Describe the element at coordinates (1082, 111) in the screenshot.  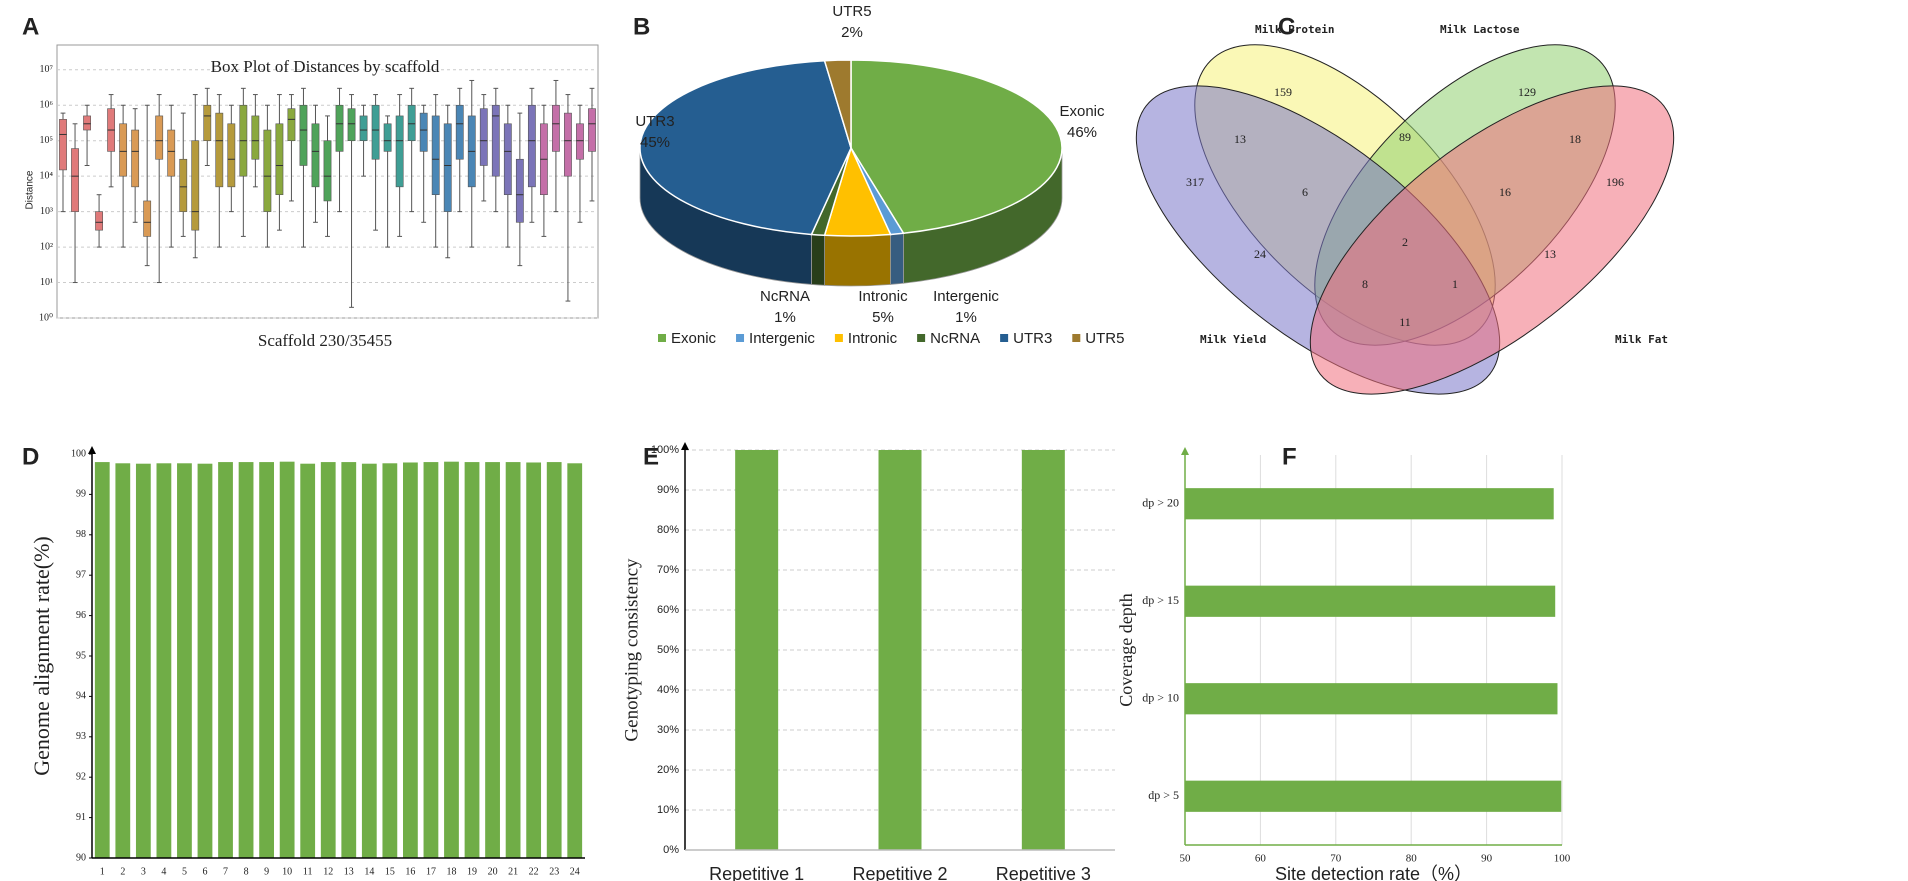
I see `slice-label: Exonic` at that location.